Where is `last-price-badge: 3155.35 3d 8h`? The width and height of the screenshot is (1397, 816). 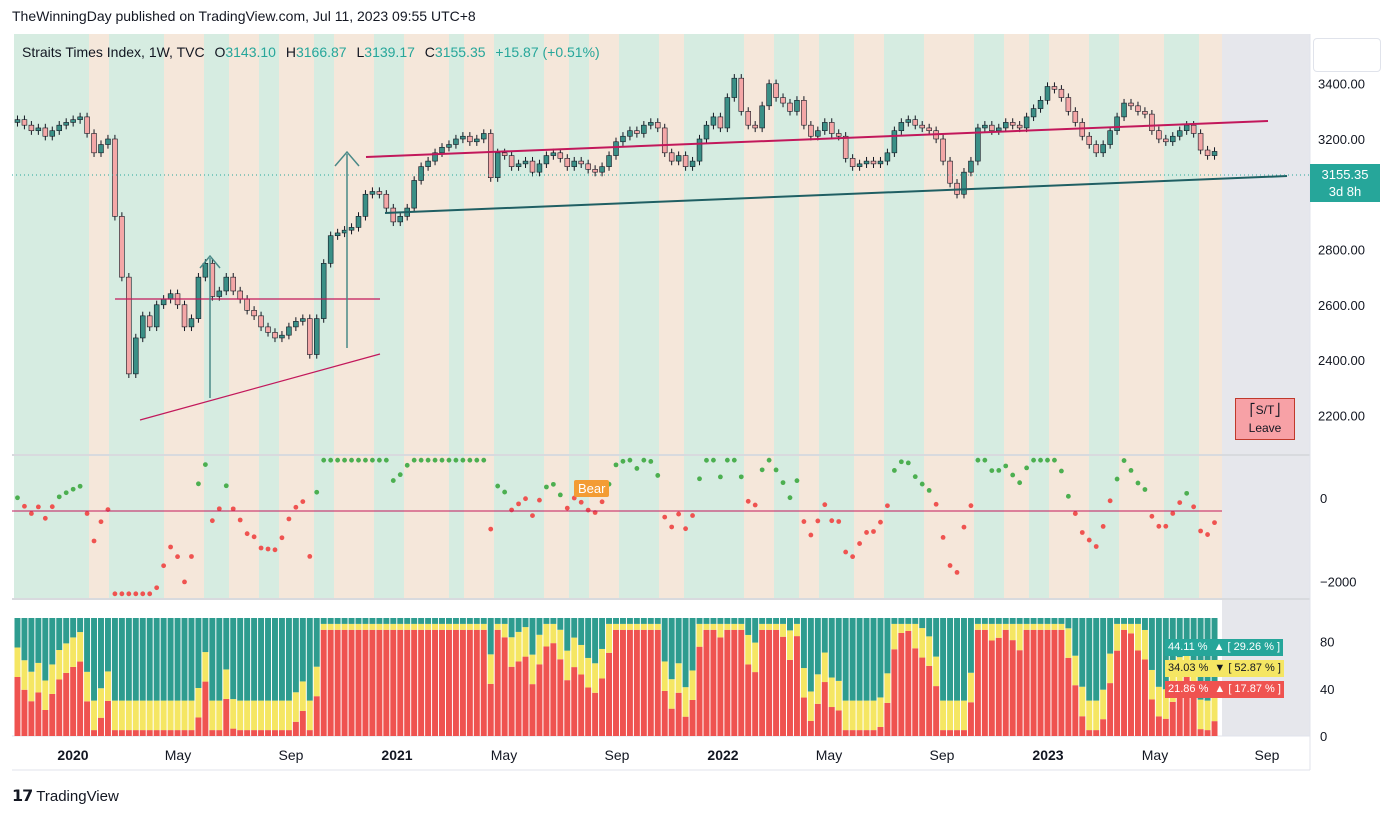 last-price-badge: 3155.35 3d 8h is located at coordinates (1345, 183).